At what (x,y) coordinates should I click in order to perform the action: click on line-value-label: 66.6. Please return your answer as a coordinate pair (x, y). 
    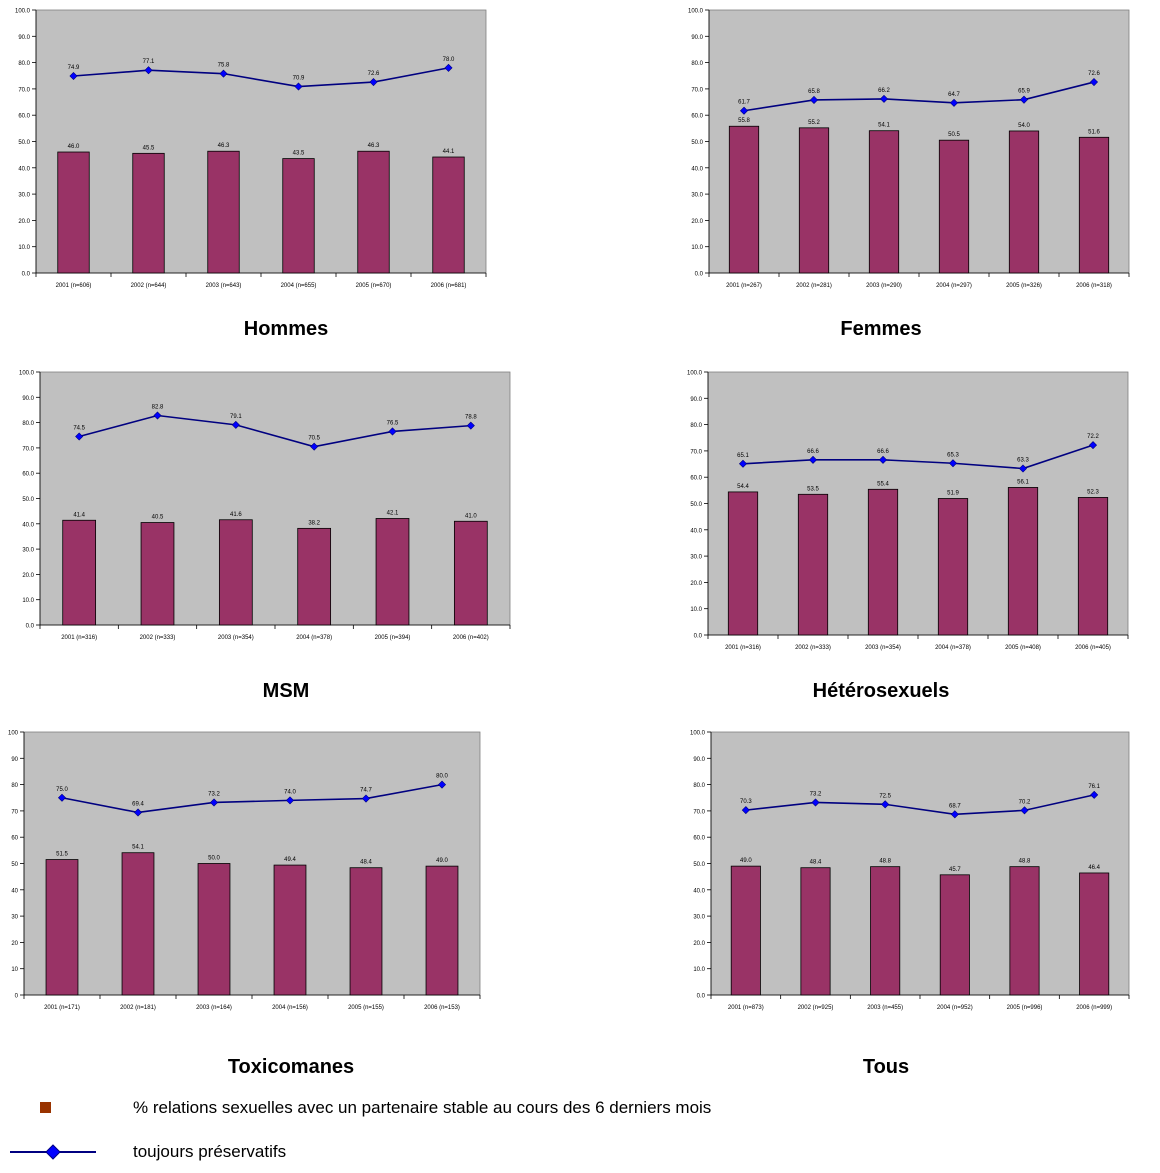
    Looking at the image, I should click on (813, 452).